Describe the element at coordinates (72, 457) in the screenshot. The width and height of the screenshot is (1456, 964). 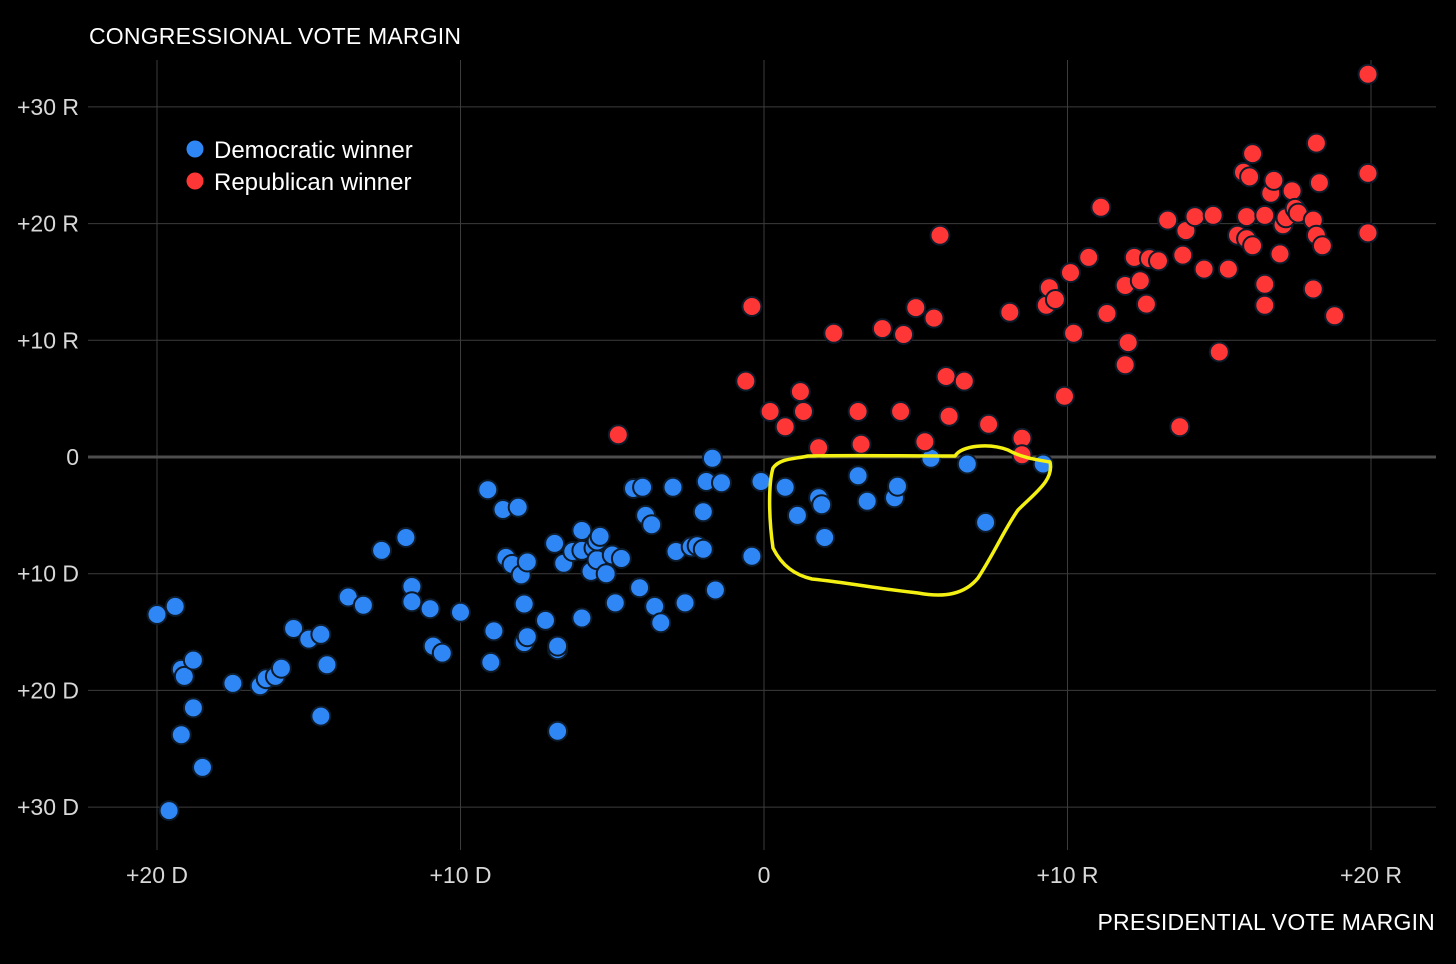
I see `y-tick-label: 0` at that location.